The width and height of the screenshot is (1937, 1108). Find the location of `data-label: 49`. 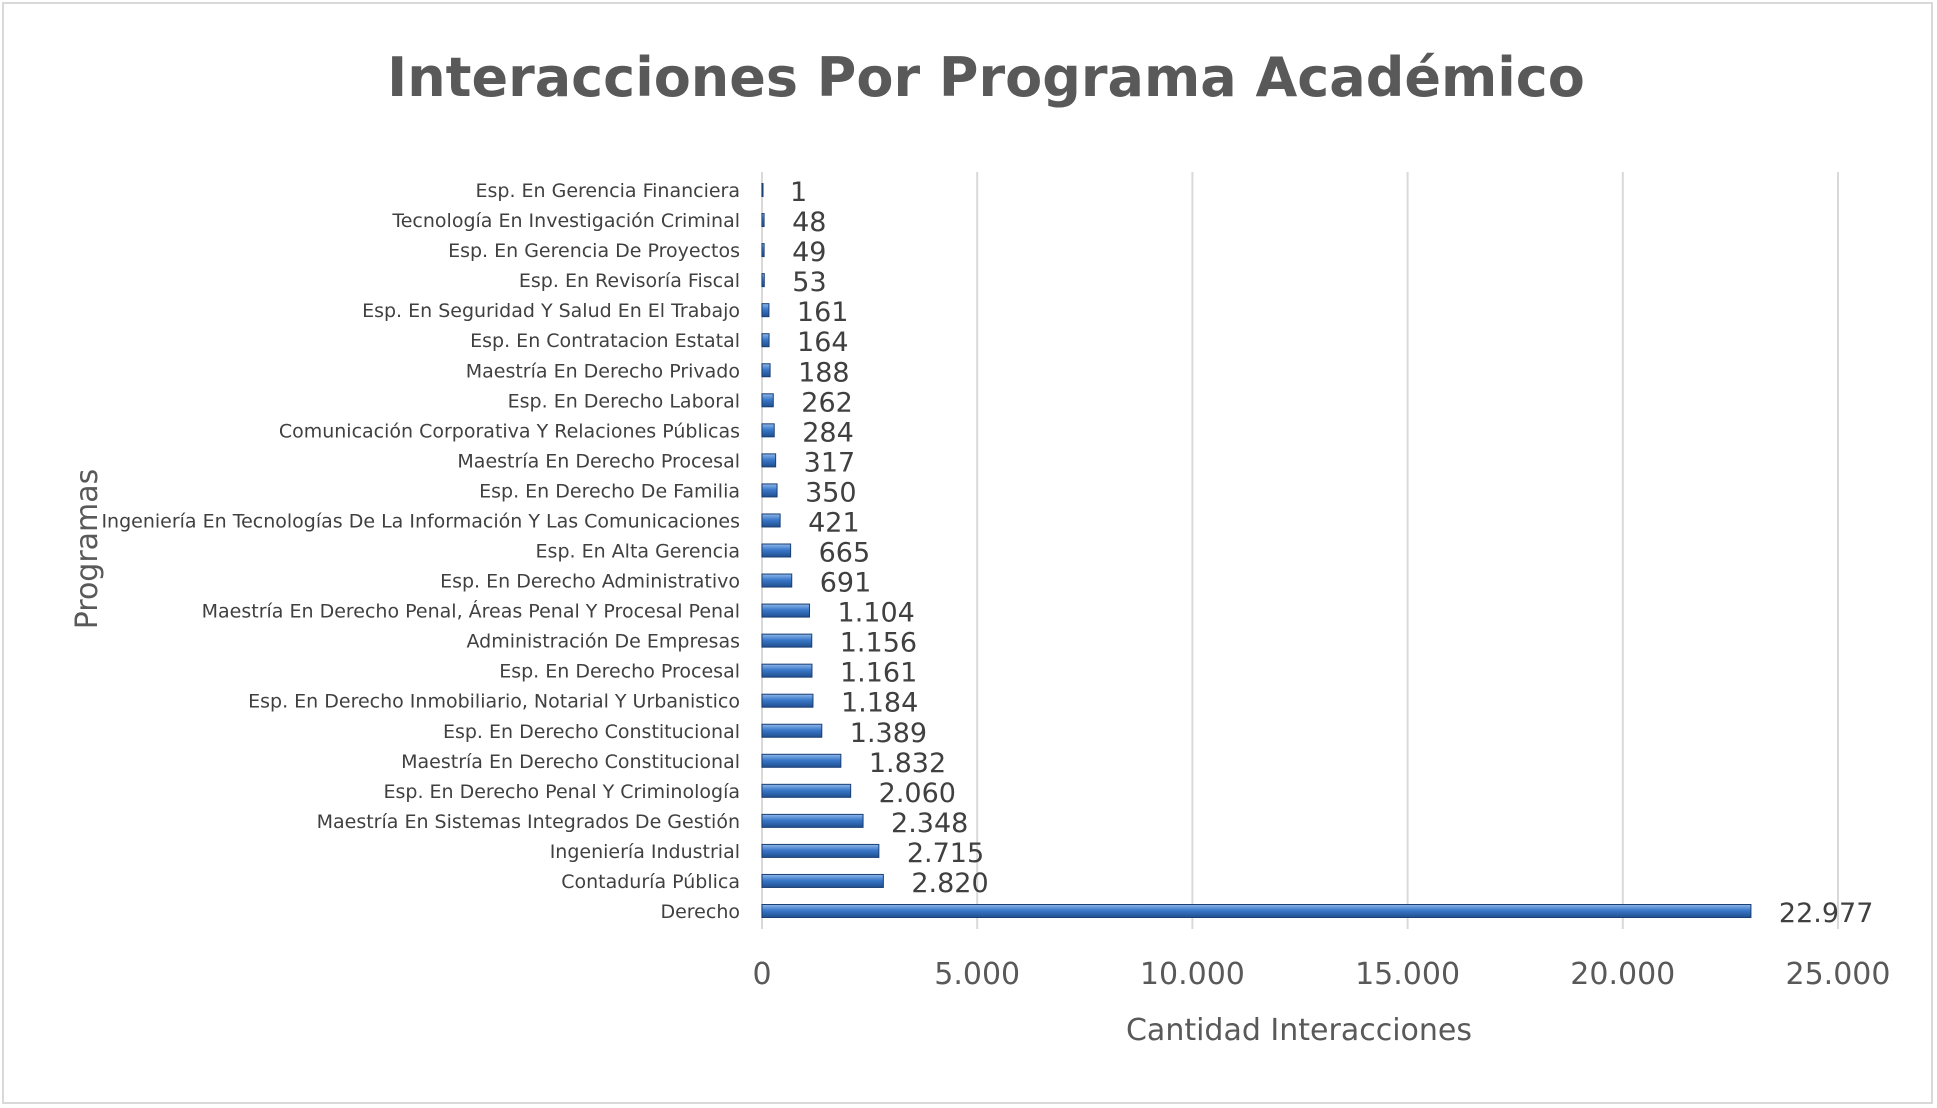

data-label: 49 is located at coordinates (809, 252).